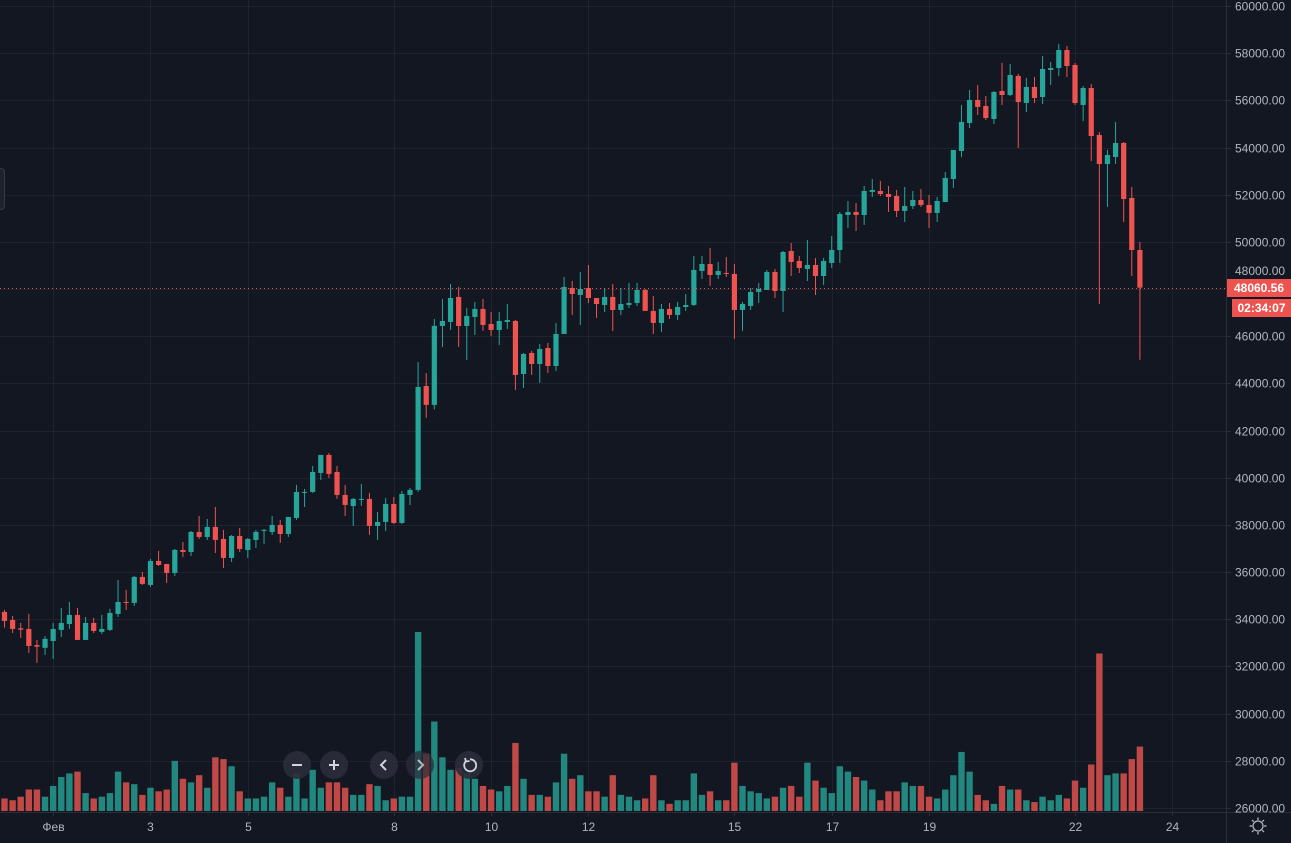  Describe the element at coordinates (492, 827) in the screenshot. I see `time-tick-label: 10` at that location.